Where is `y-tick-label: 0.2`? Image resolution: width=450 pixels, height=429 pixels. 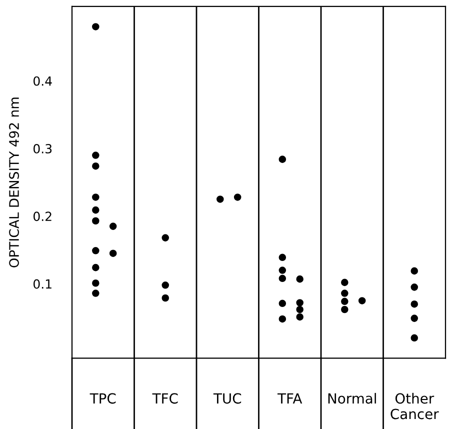 y-tick-label: 0.2 is located at coordinates (43, 217).